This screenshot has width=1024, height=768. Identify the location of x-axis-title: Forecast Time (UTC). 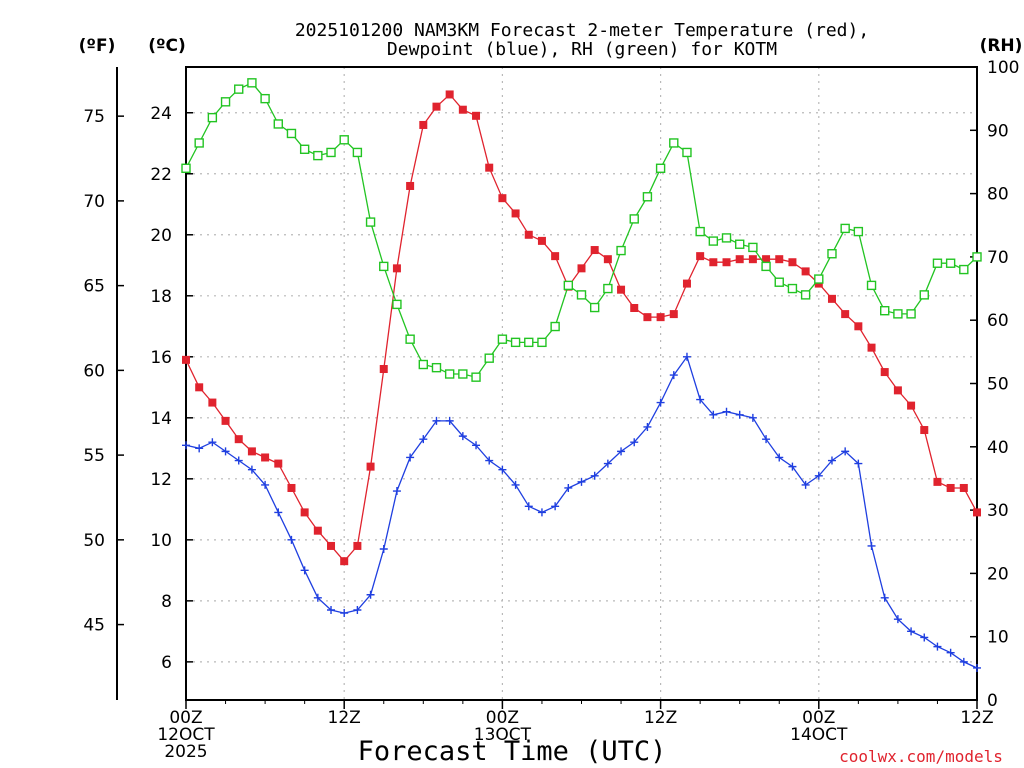
(512, 751).